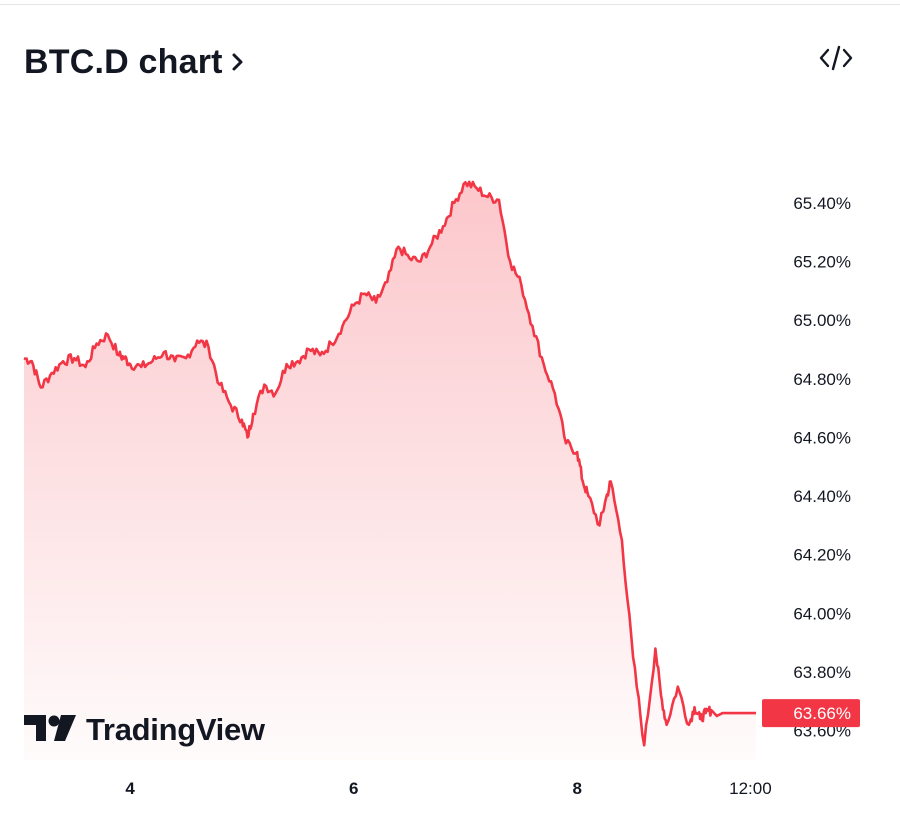 The width and height of the screenshot is (900, 819). Describe the element at coordinates (822, 713) in the screenshot. I see `last-price-label: 63.66%` at that location.